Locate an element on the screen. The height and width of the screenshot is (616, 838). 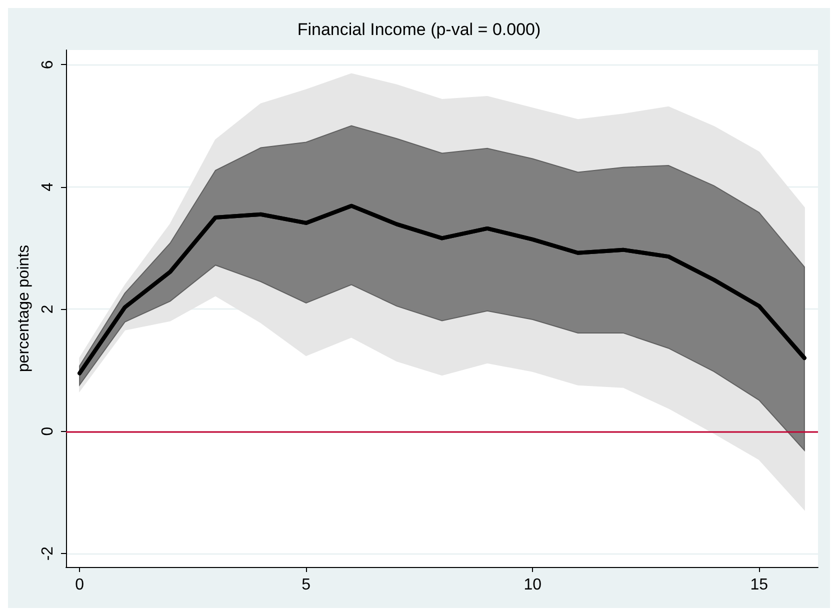
x-tick-label: 0 is located at coordinates (79, 585).